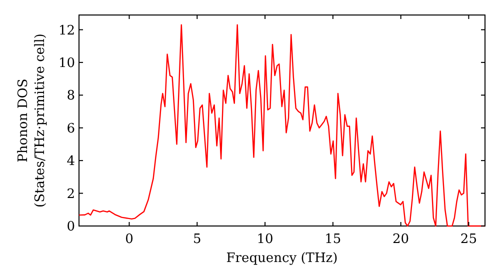 The height and width of the screenshot is (280, 500). I want to click on x-tick-label: 0, so click(129, 239).